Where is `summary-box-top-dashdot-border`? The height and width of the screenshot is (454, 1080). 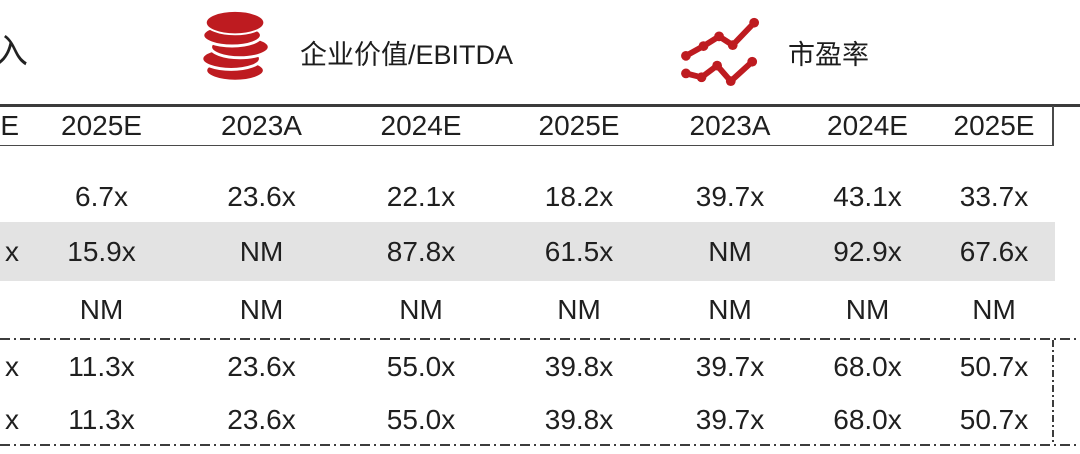
summary-box-top-dashdot-border is located at coordinates (540, 339).